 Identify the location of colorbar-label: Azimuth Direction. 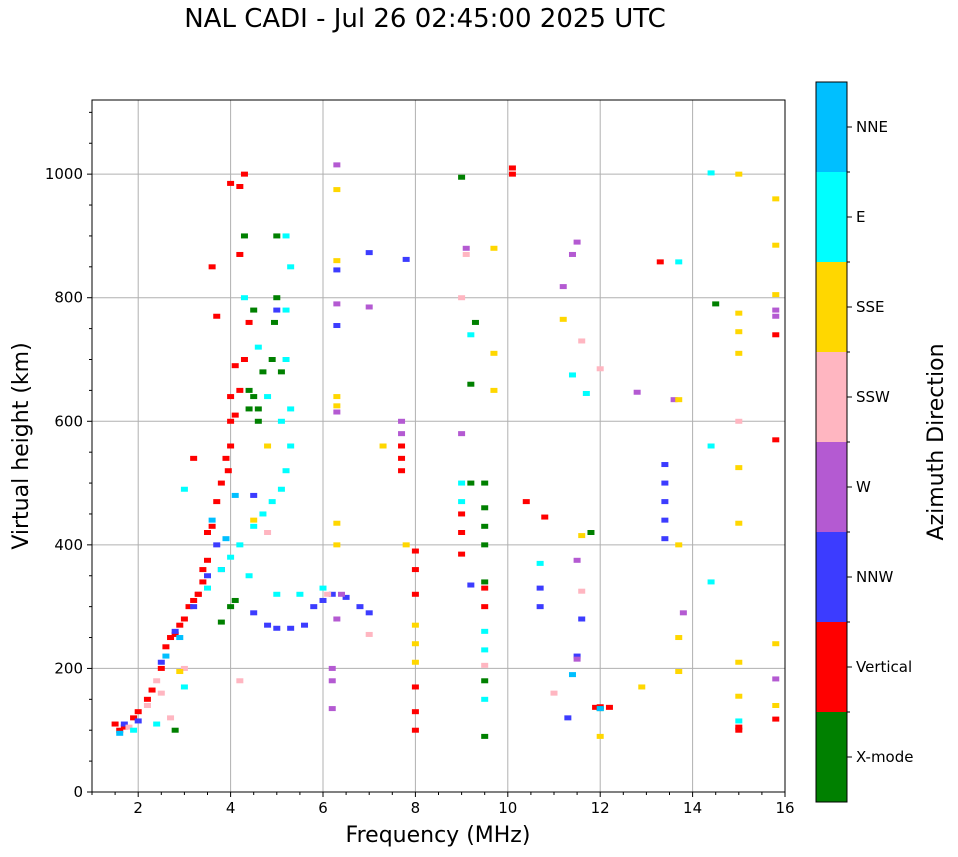
(936, 441).